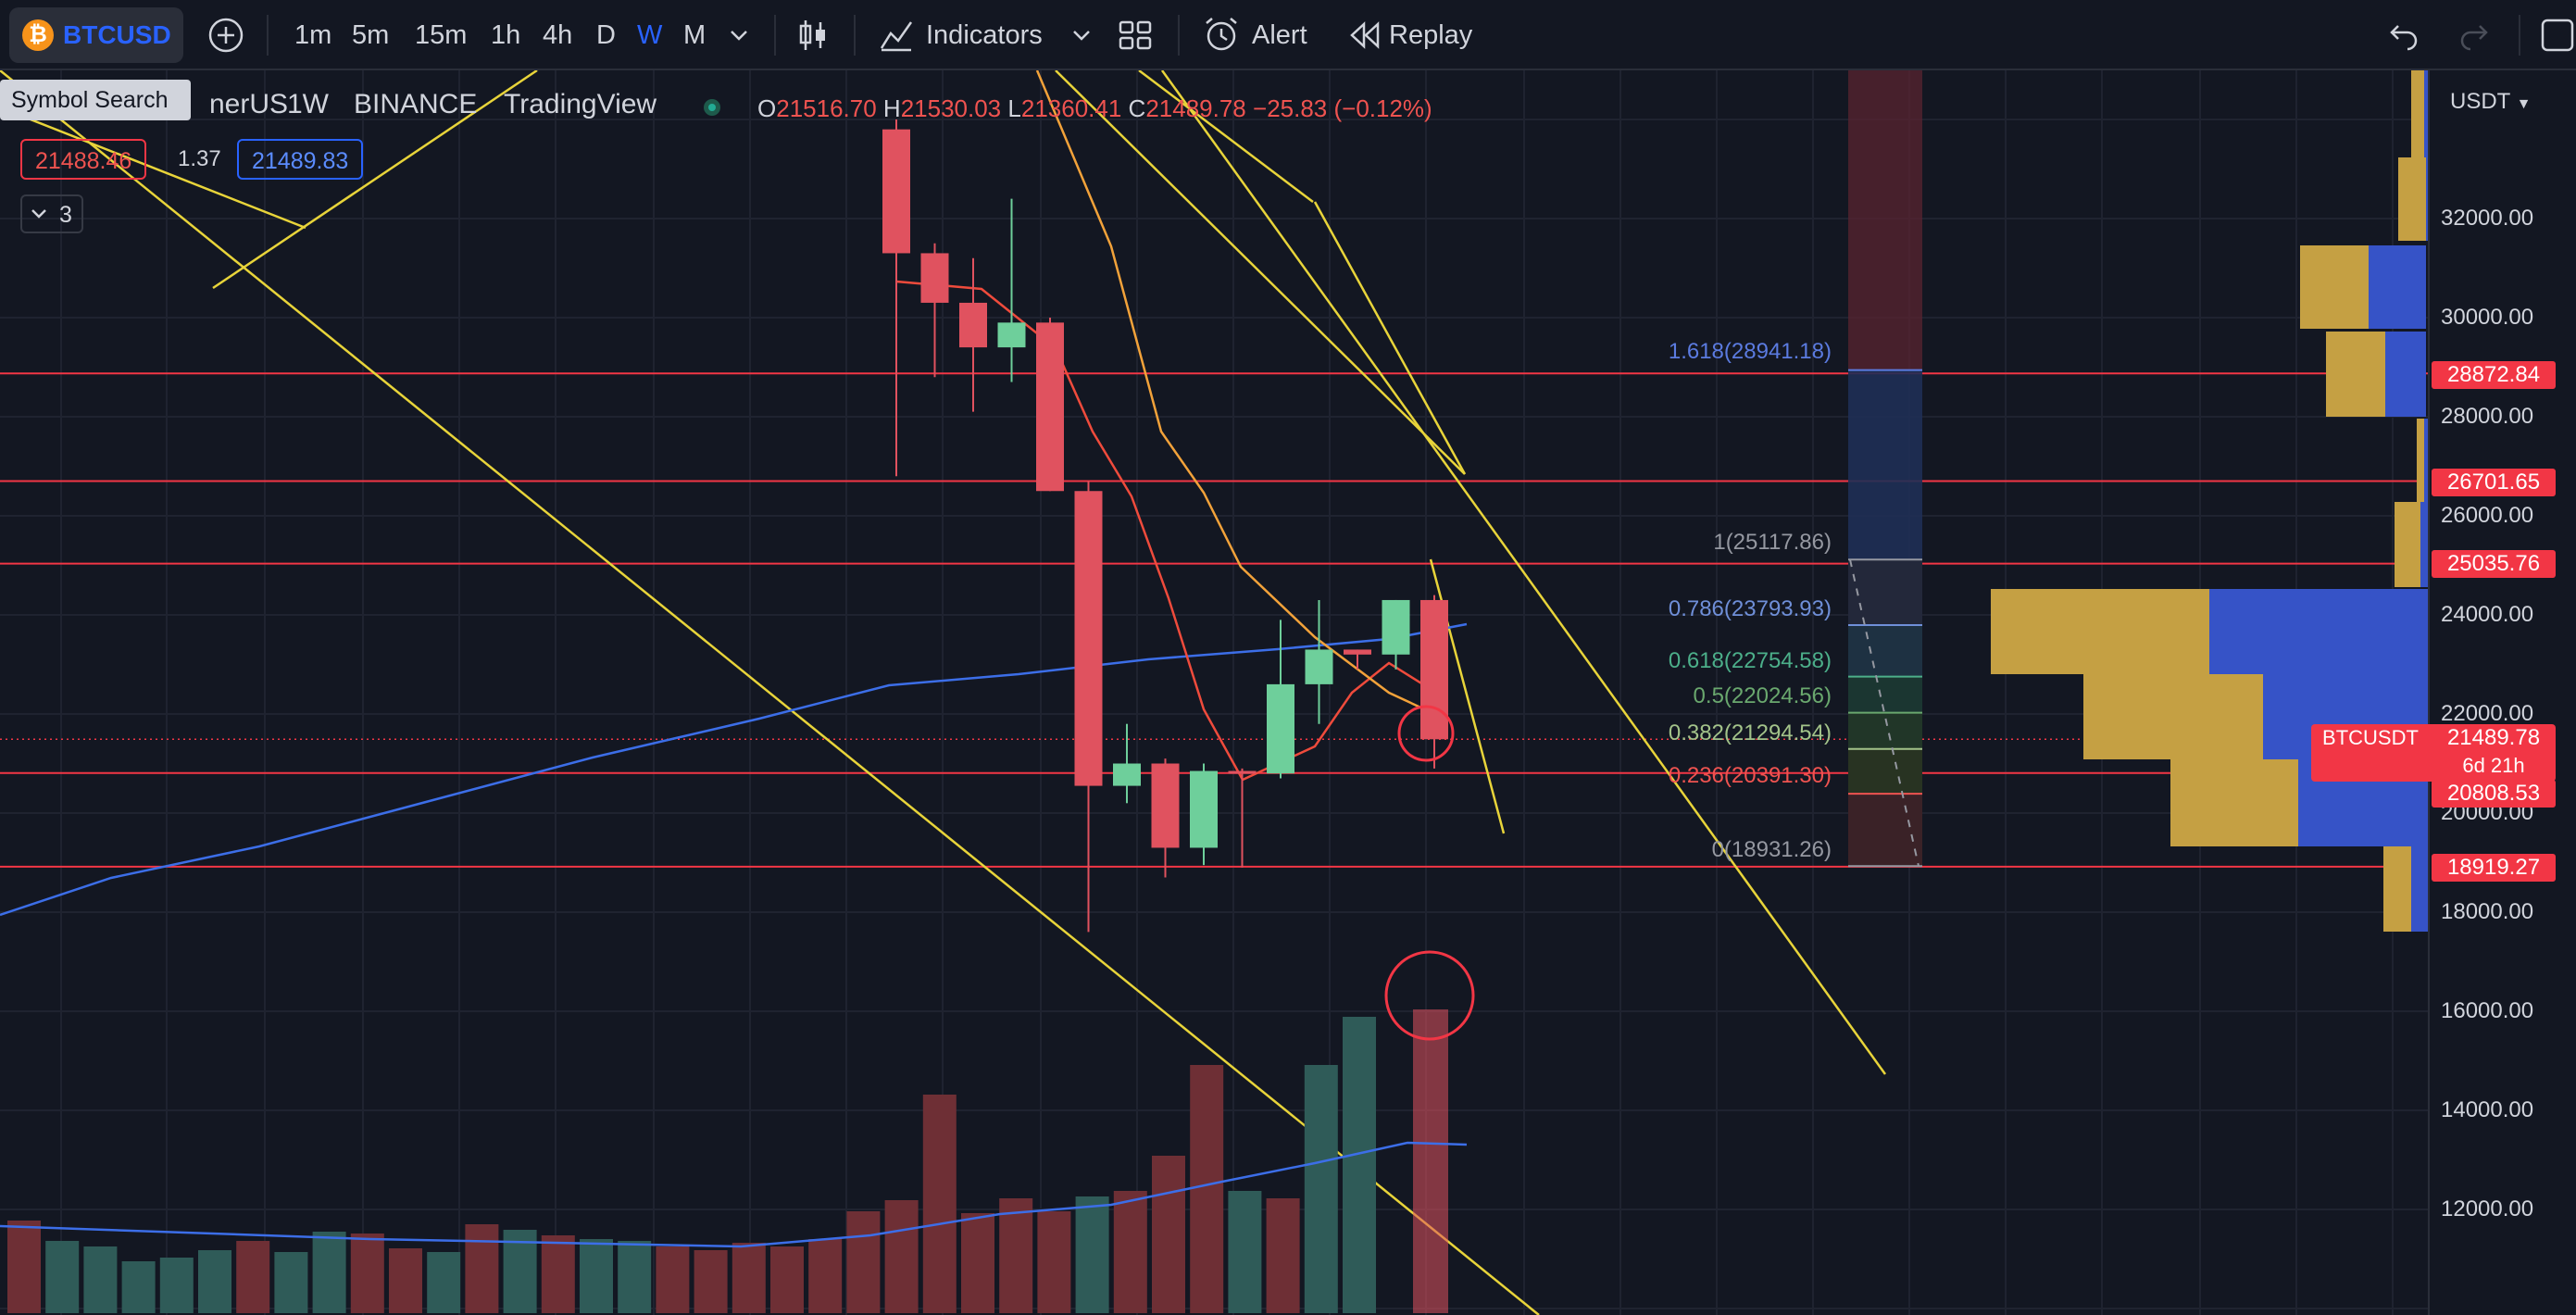 The height and width of the screenshot is (1315, 2576). What do you see at coordinates (1750, 608) in the screenshot?
I see `fib-label-0786: 0.786(23793.93)` at bounding box center [1750, 608].